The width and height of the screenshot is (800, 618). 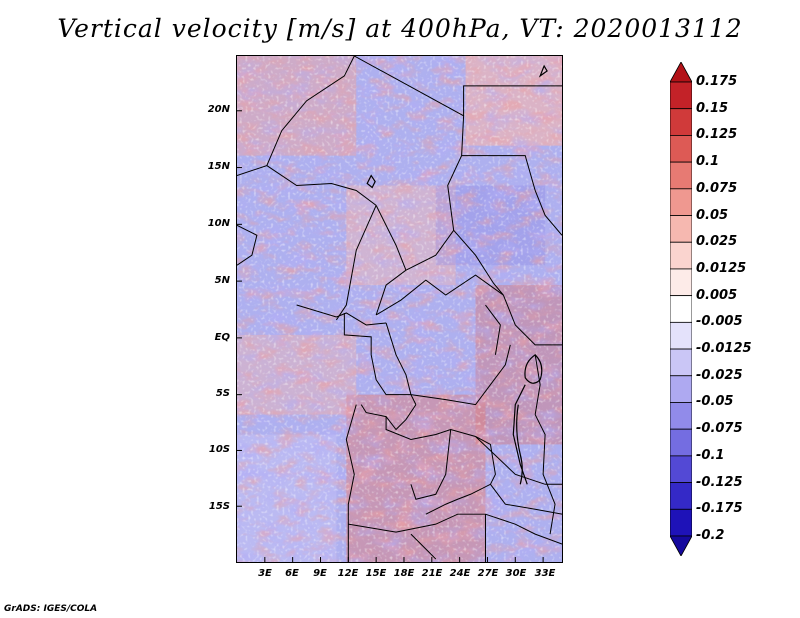 What do you see at coordinates (404, 573) in the screenshot?
I see `lon-label-18e: 18E` at bounding box center [404, 573].